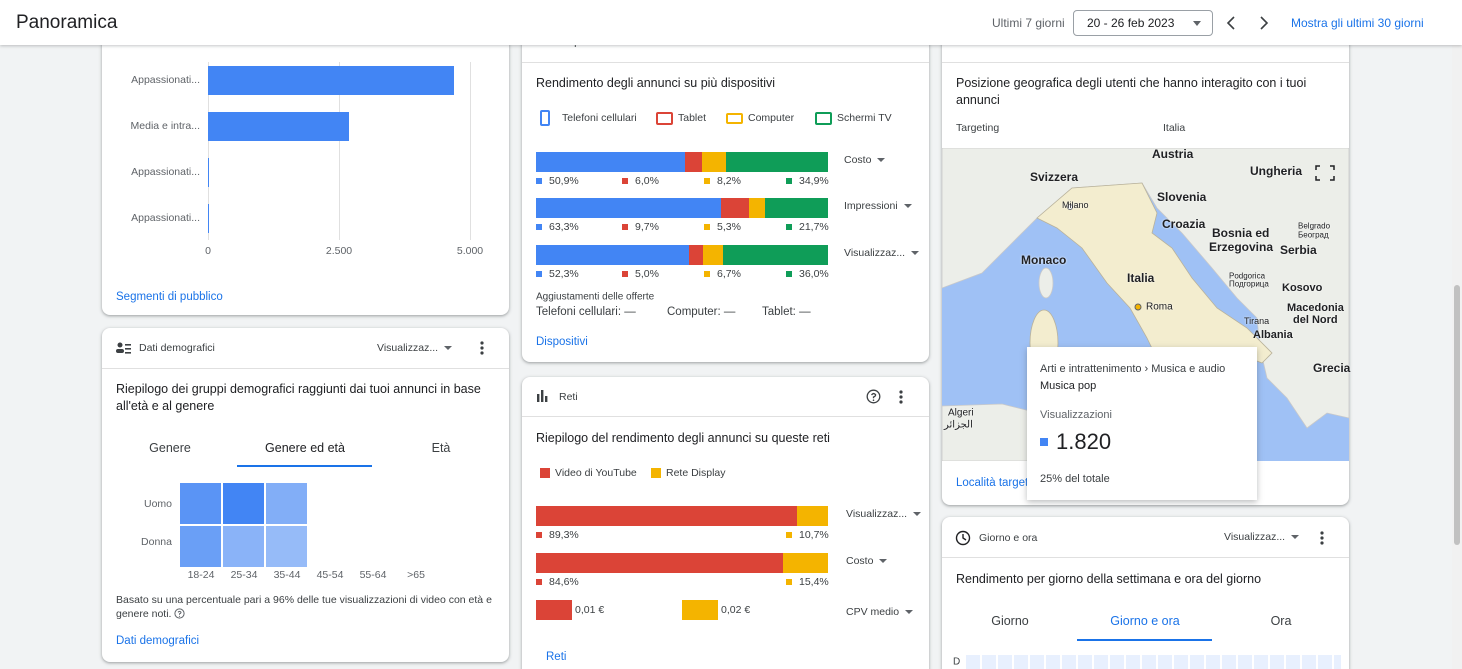  I want to click on card-title: Dati demografici, so click(177, 348).